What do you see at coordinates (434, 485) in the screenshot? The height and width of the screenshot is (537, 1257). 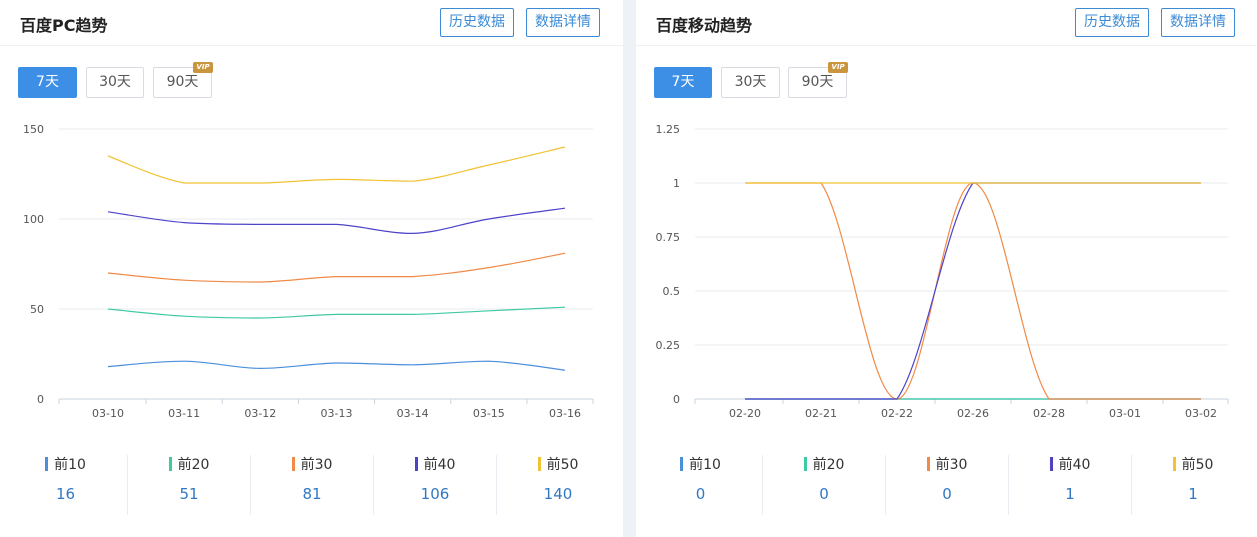 I see `summary-item: 前40 106` at bounding box center [434, 485].